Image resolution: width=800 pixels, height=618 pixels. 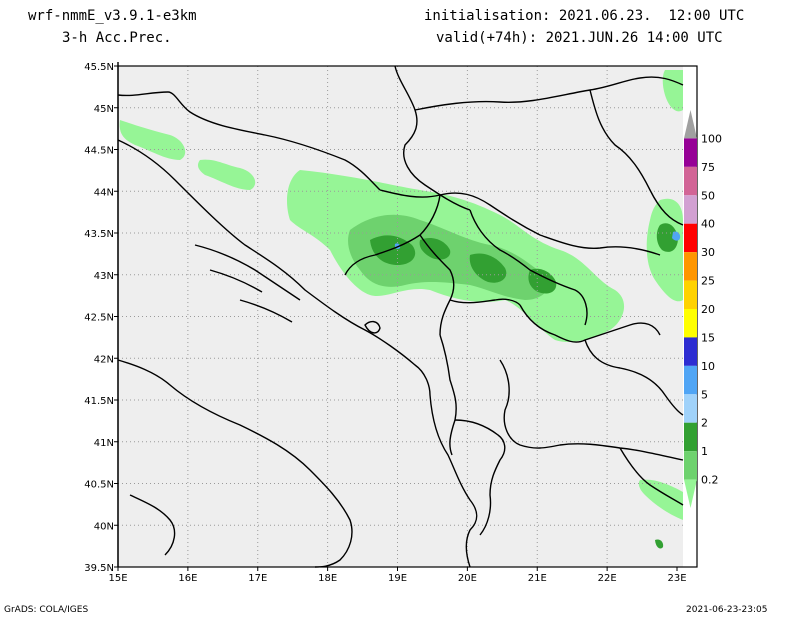 What do you see at coordinates (467, 578) in the screenshot?
I see `lon-label: 20E` at bounding box center [467, 578].